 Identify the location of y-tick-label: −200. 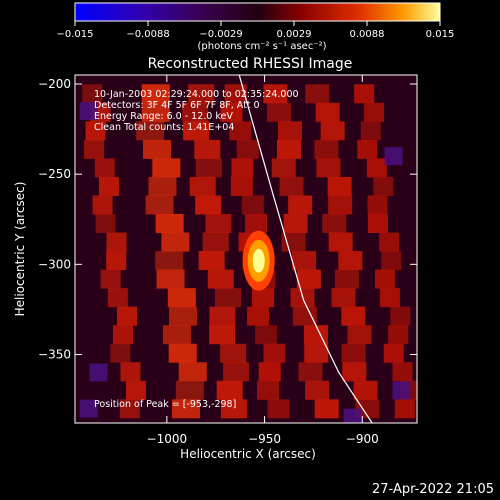
(54, 84).